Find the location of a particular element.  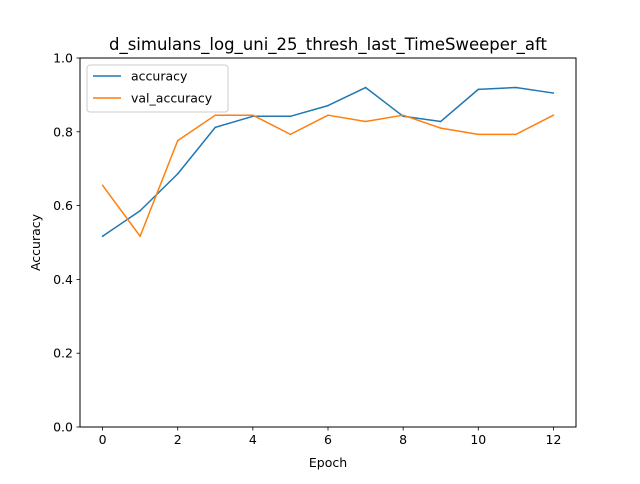

y-tick-label: 0.4 is located at coordinates (63, 279).